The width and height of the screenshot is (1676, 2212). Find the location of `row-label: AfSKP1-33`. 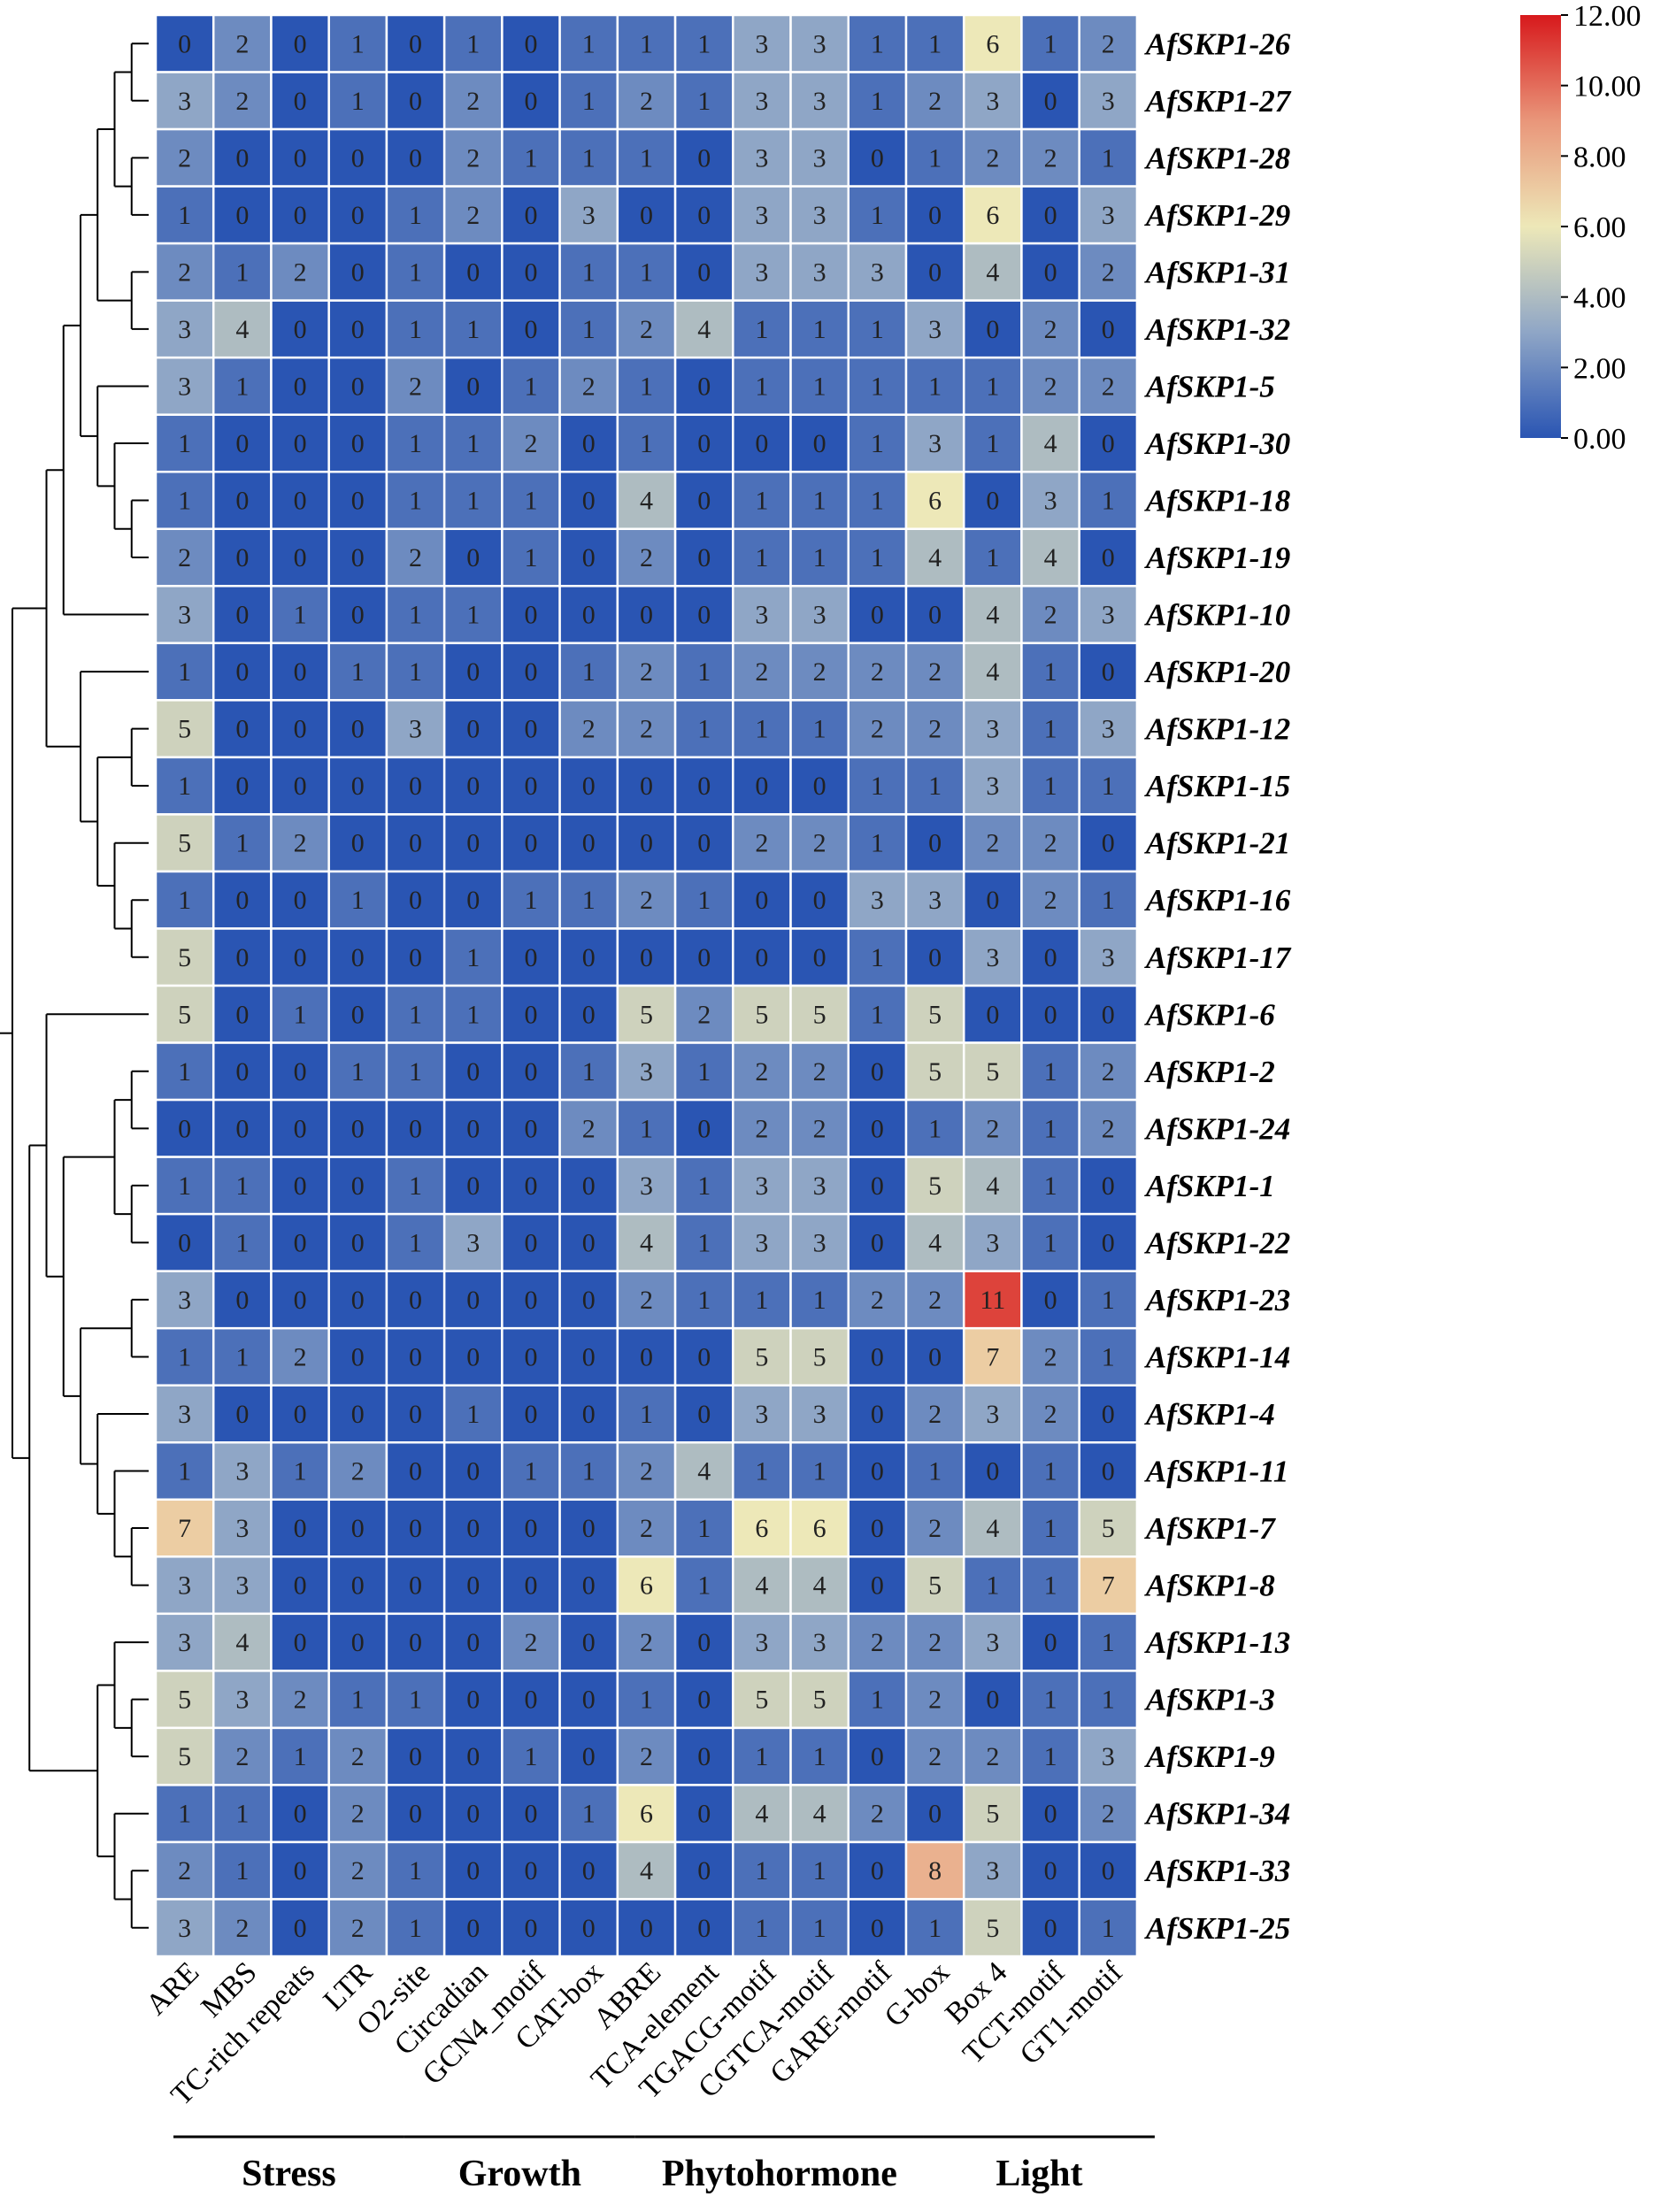

row-label: AfSKP1-33 is located at coordinates (1217, 1871).